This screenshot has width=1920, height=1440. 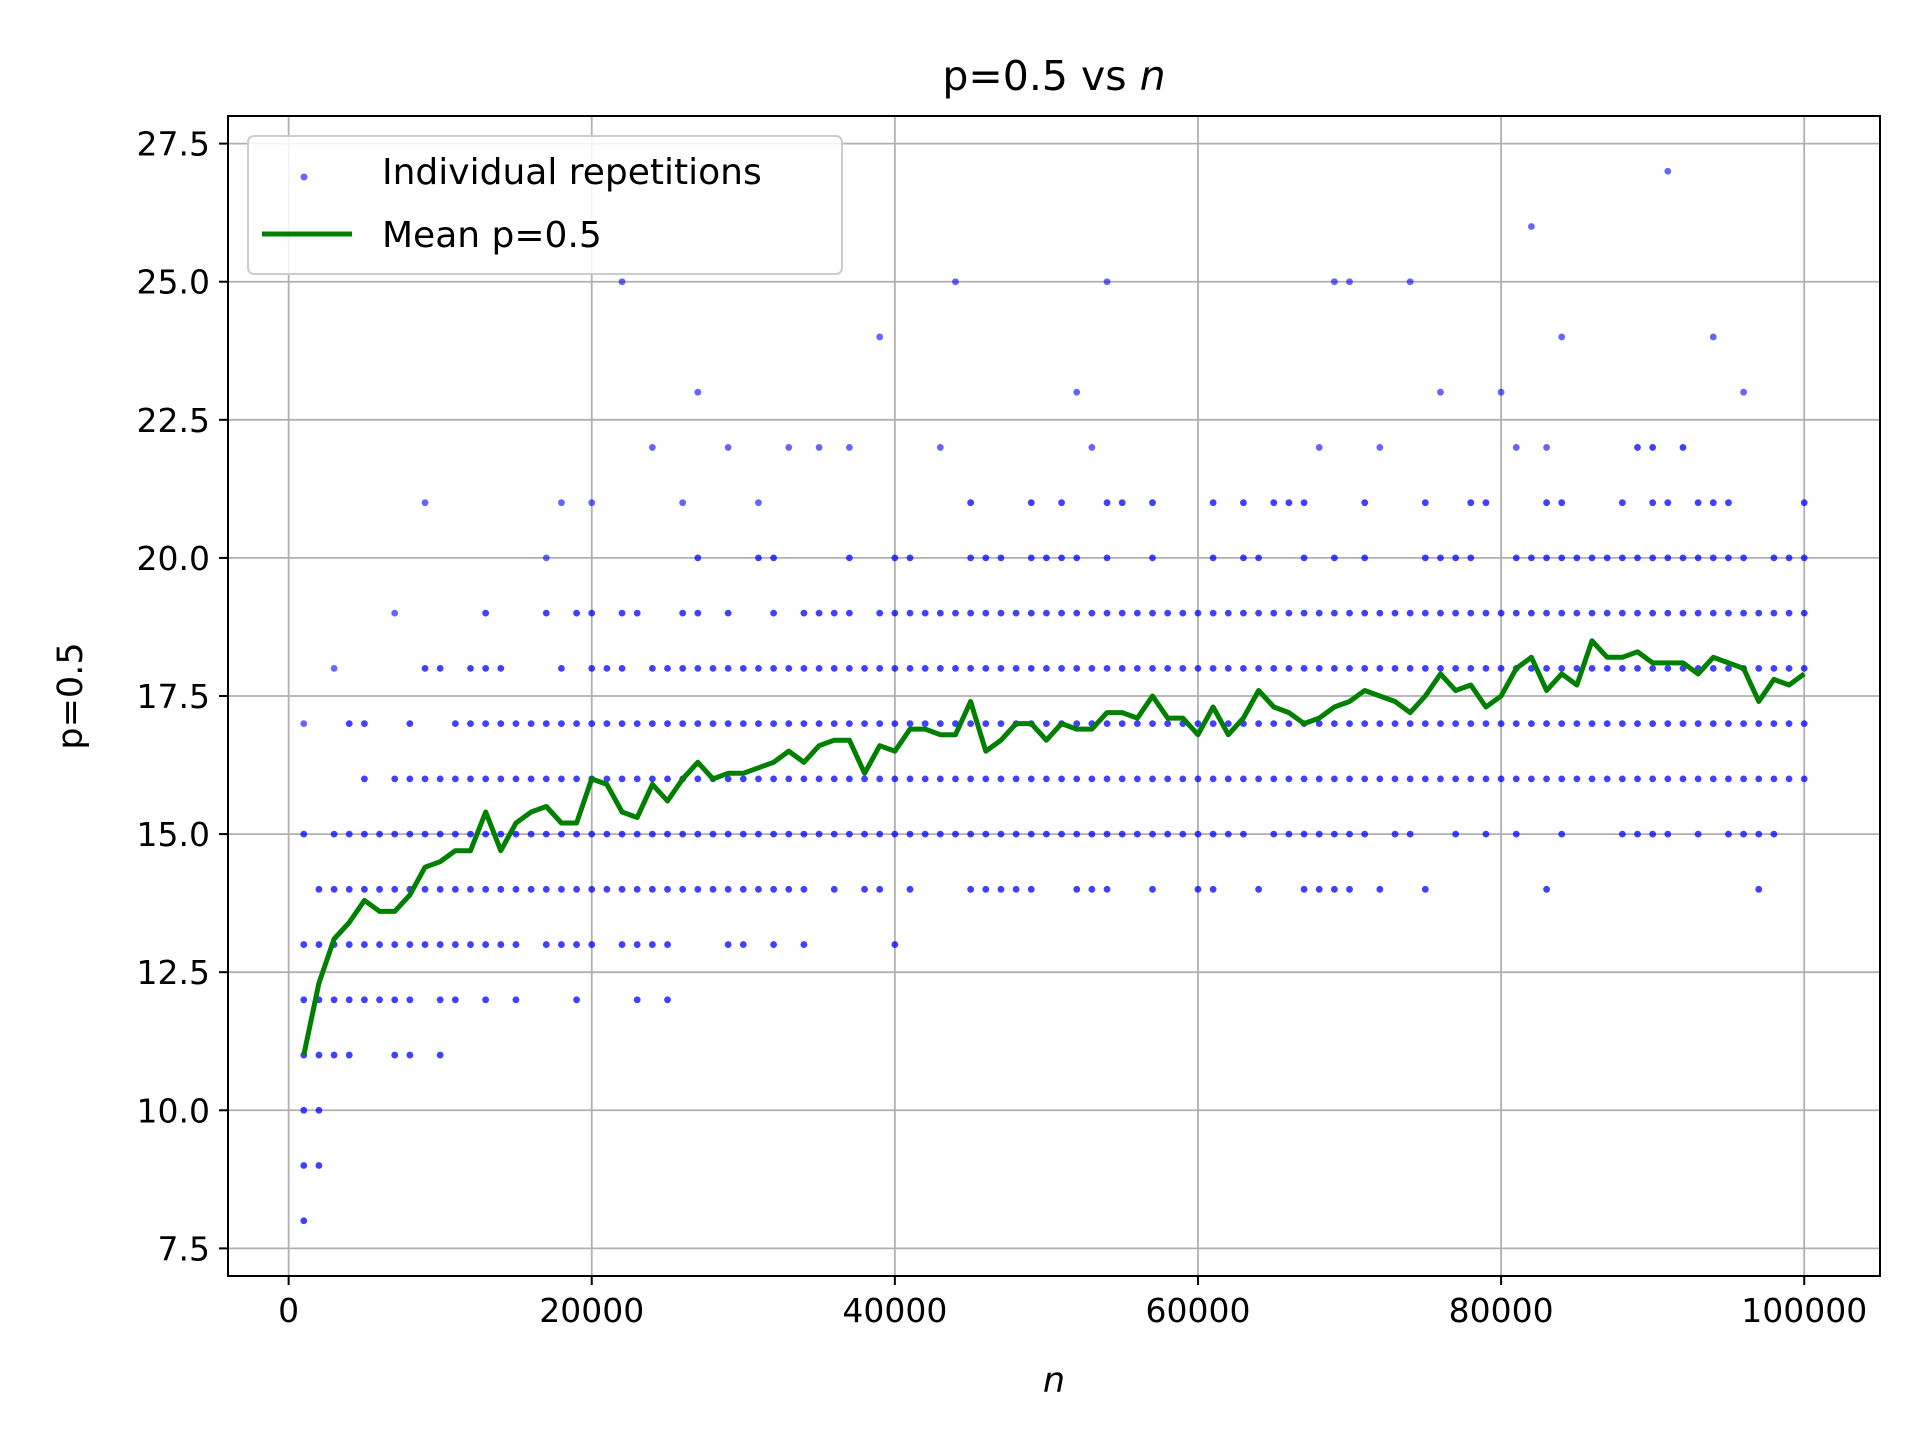 What do you see at coordinates (304, 177) in the screenshot?
I see `legend-scatter-marker` at bounding box center [304, 177].